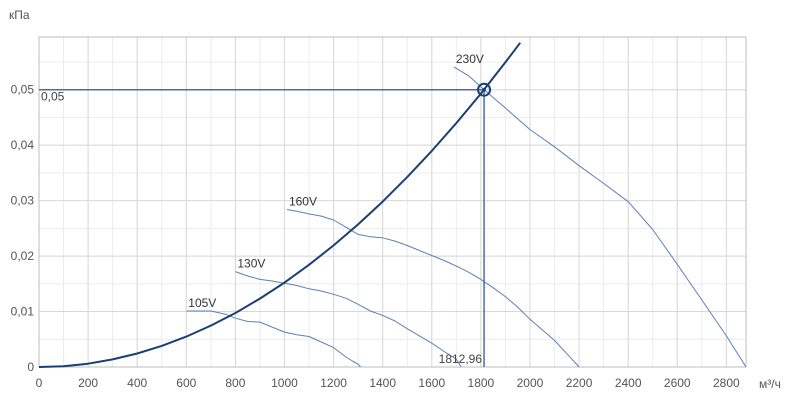 The image size is (796, 406). I want to click on x-tick-label: 1200, so click(333, 383).